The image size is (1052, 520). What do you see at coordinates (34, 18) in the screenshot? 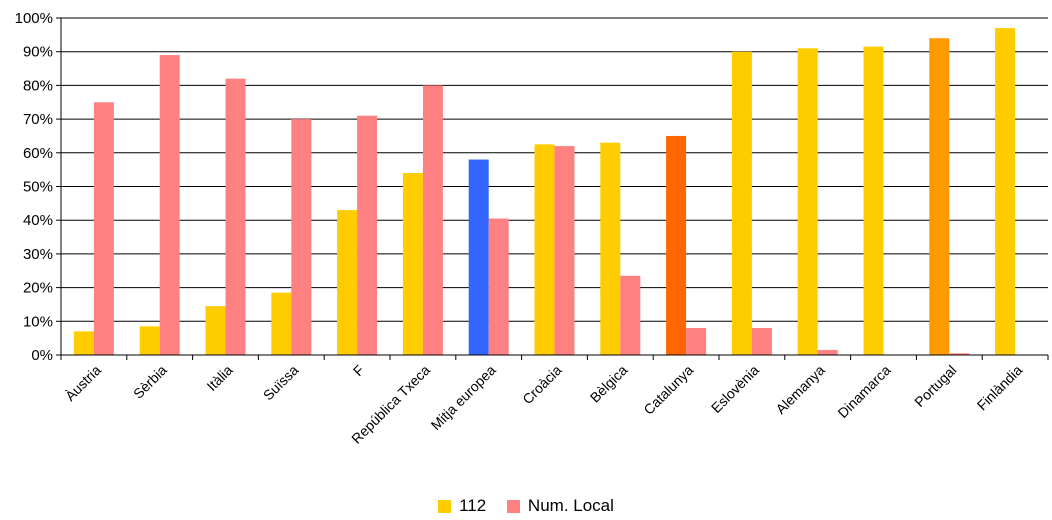
I see `y-tick-label: 100%` at bounding box center [34, 18].